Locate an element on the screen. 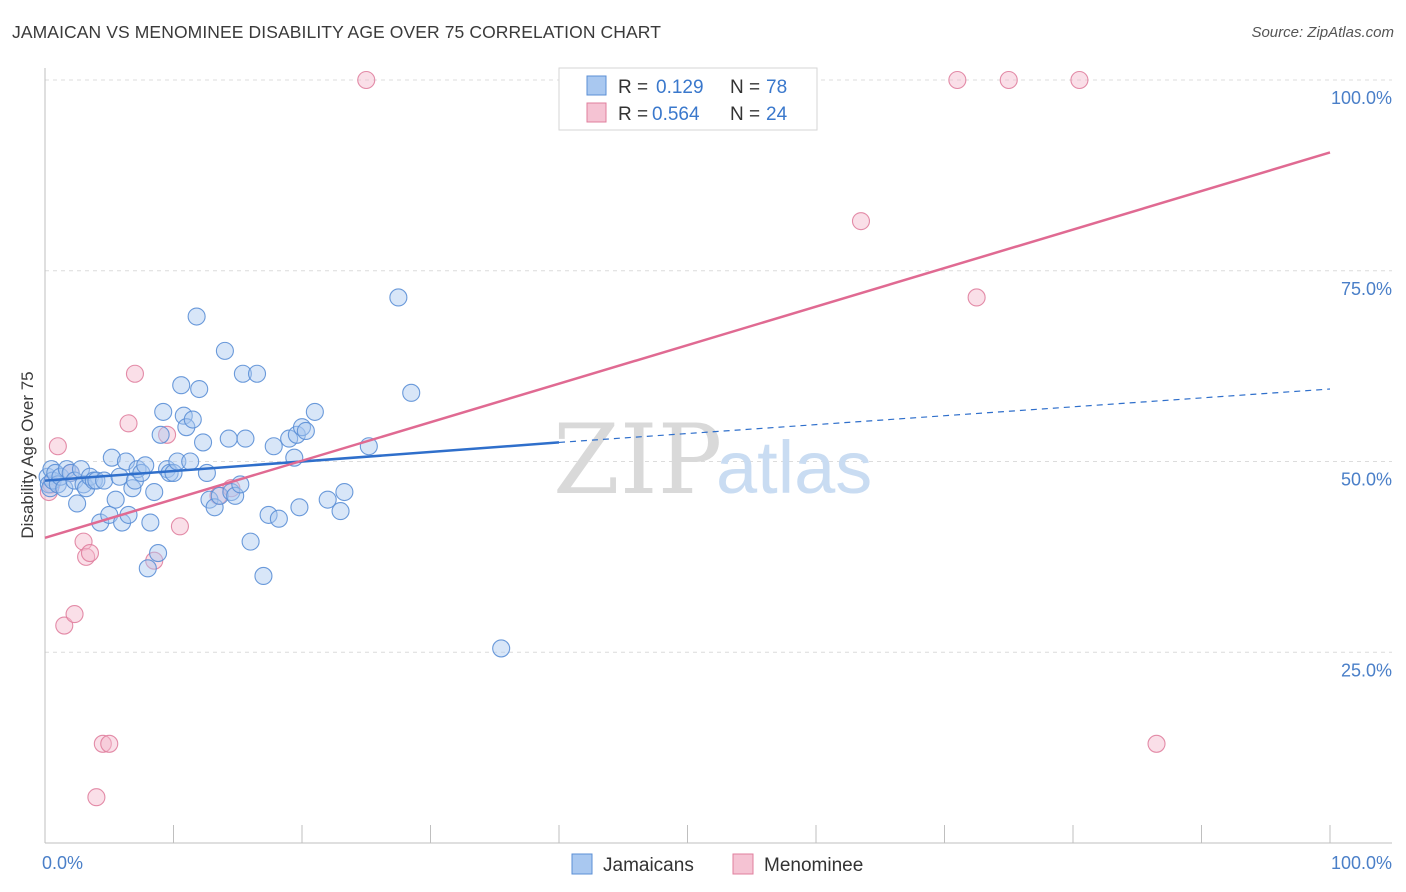 This screenshot has height=892, width=1406. stats-n-label-jamaicans: N = is located at coordinates (745, 87).